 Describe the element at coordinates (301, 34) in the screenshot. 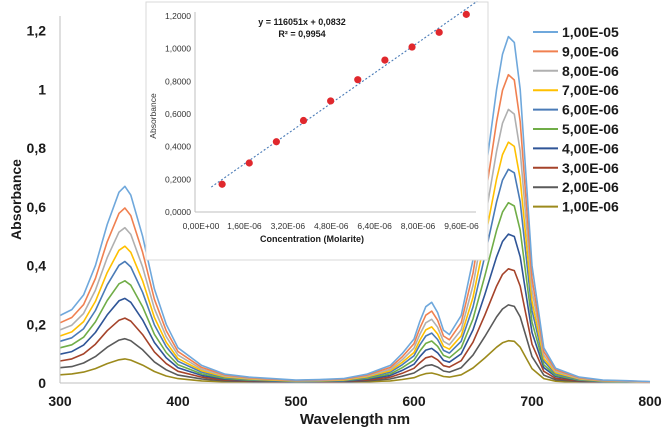

I see `inset-r-squared: R² = 0,9954` at that location.